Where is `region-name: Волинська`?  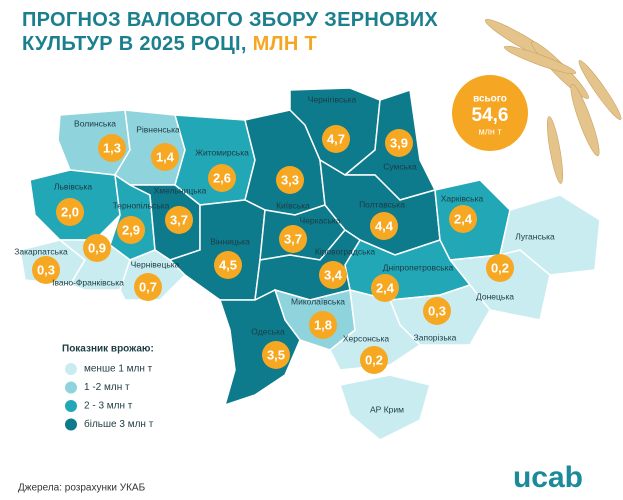 region-name: Волинська is located at coordinates (95, 123).